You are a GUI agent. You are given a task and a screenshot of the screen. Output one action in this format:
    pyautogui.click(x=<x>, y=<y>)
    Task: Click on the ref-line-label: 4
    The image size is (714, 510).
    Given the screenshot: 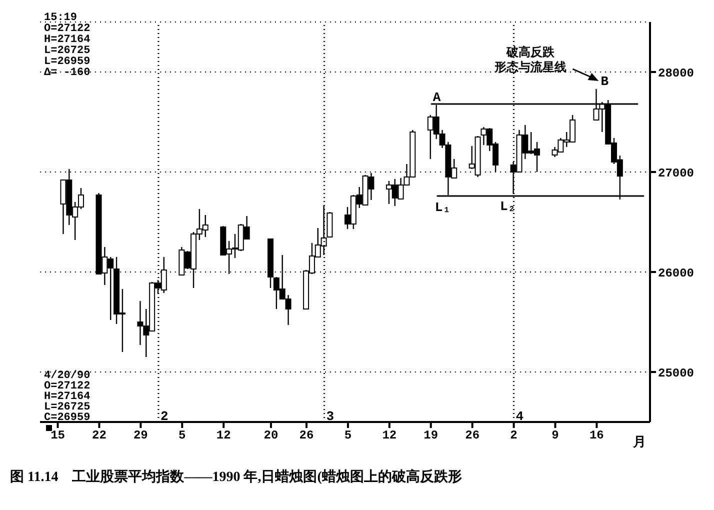 What is the action you would take?
    pyautogui.click(x=520, y=416)
    